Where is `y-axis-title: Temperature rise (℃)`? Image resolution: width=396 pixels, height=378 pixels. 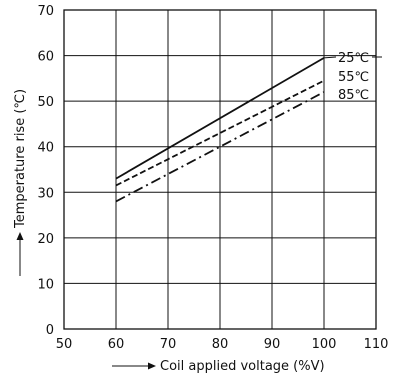
y-axis-title: Temperature rise (℃) is located at coordinates (20, 182).